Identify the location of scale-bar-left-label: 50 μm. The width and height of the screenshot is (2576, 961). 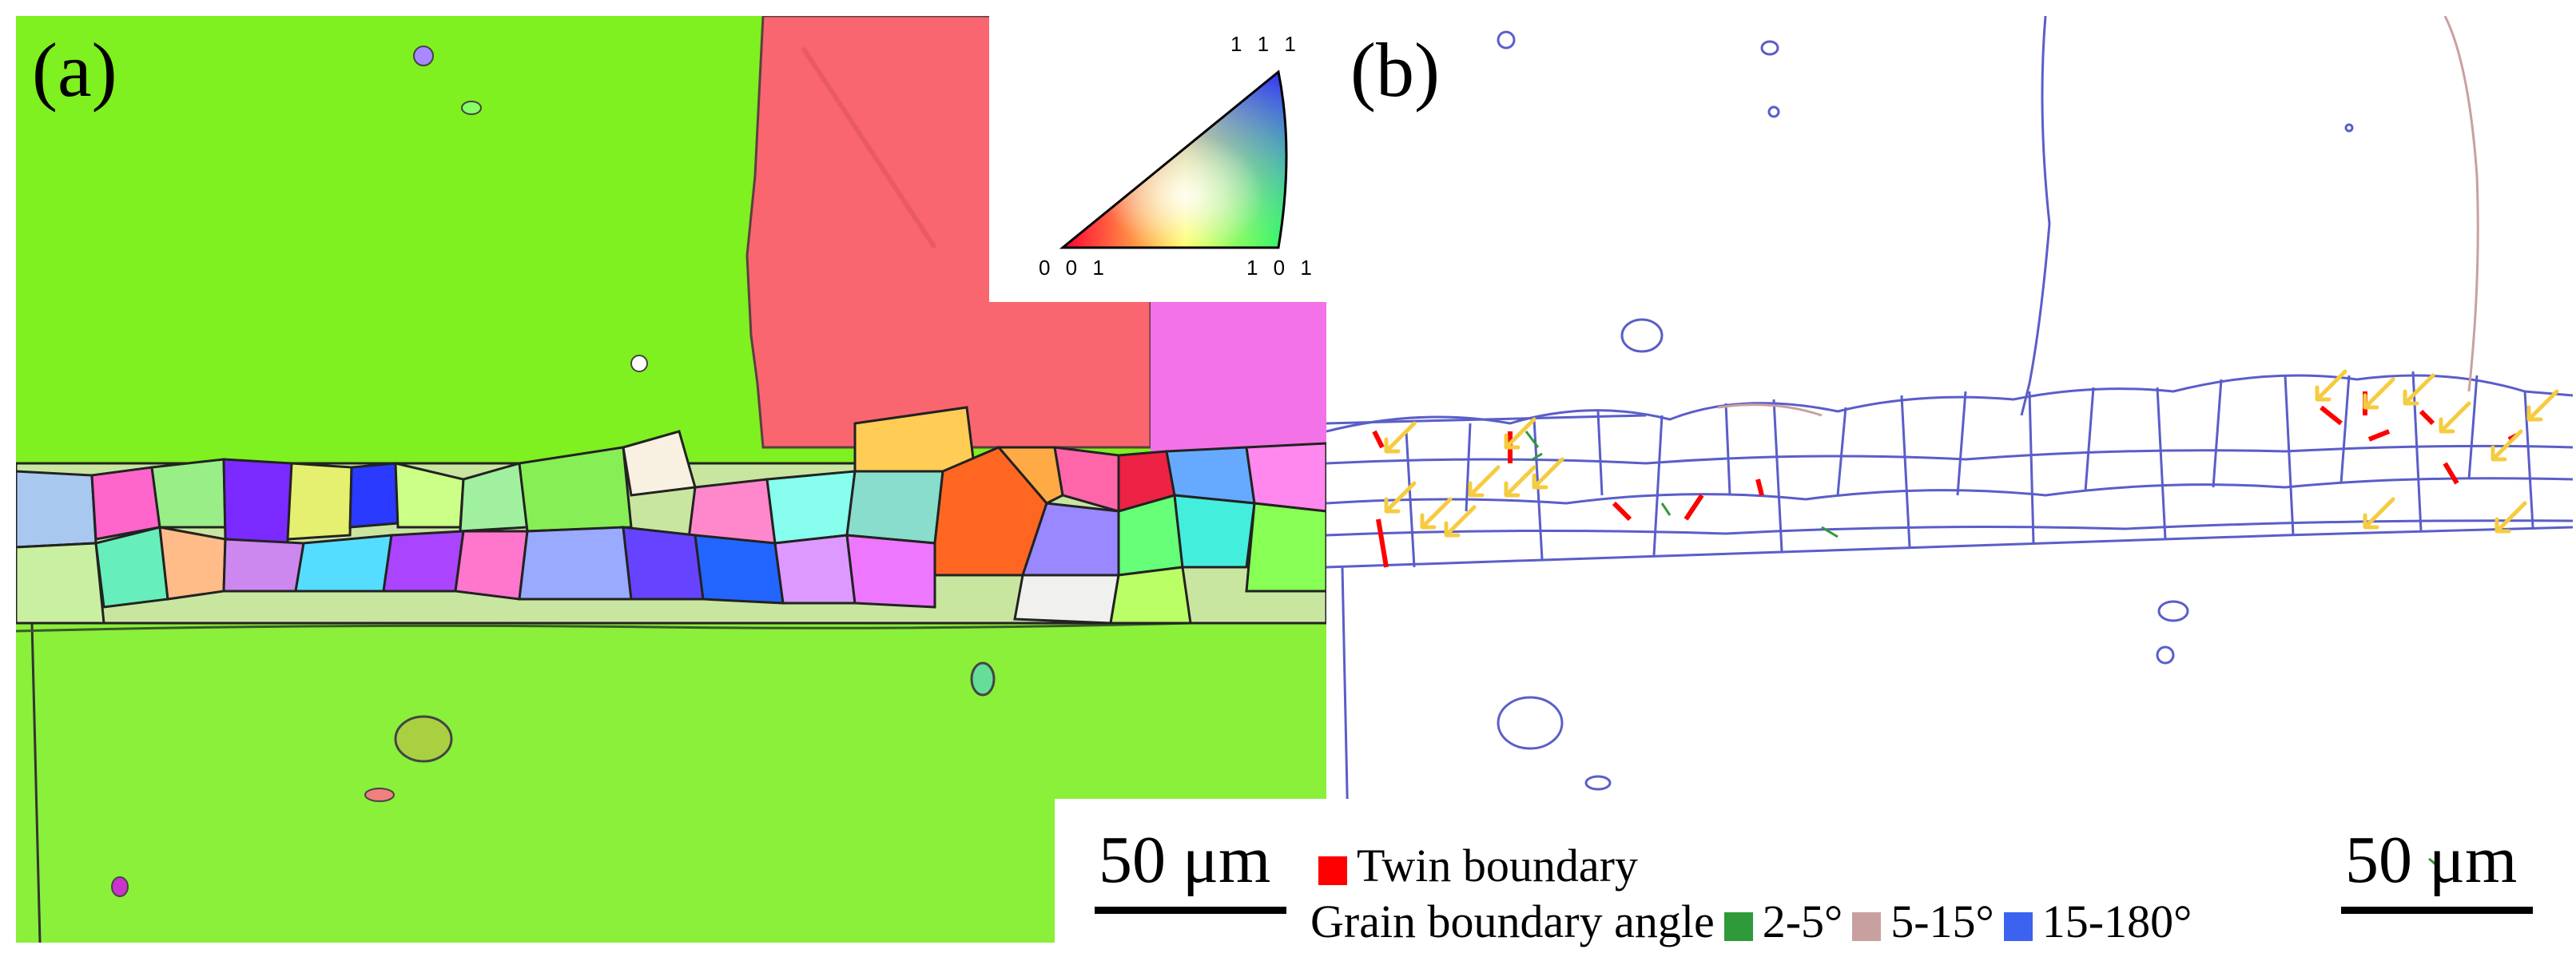
(1185, 860).